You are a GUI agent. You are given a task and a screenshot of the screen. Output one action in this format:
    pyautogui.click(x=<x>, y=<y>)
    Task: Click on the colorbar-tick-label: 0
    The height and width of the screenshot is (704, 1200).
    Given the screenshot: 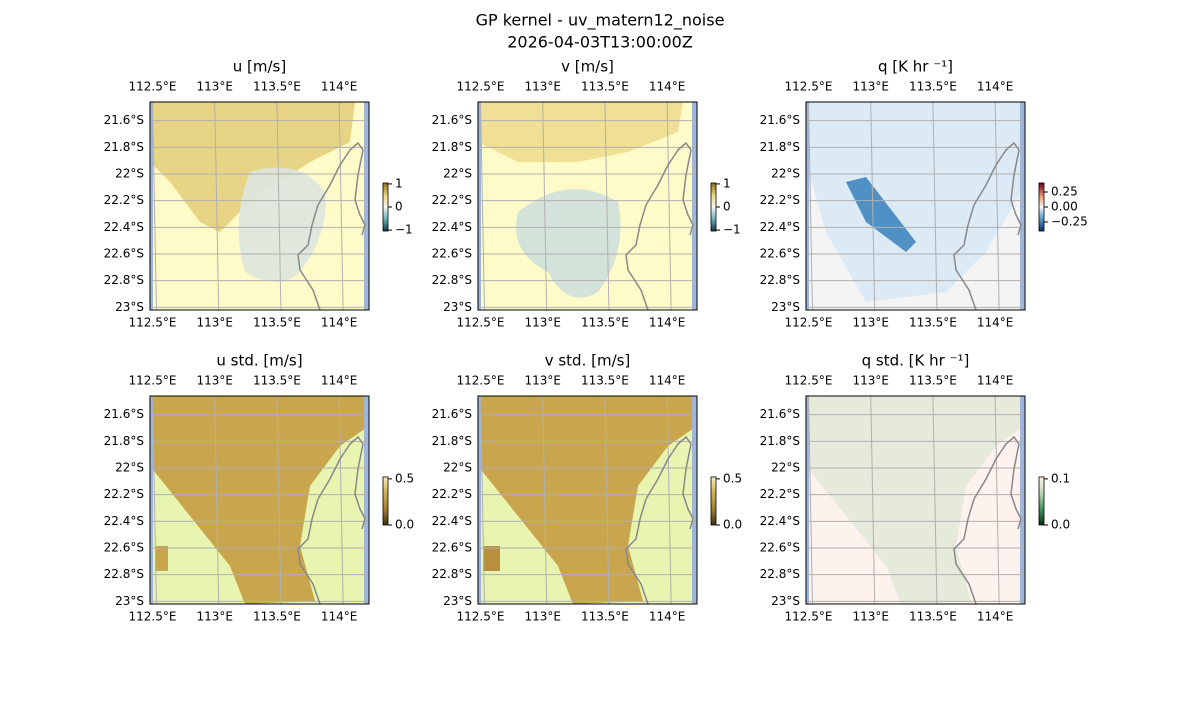 What is the action you would take?
    pyautogui.click(x=399, y=207)
    